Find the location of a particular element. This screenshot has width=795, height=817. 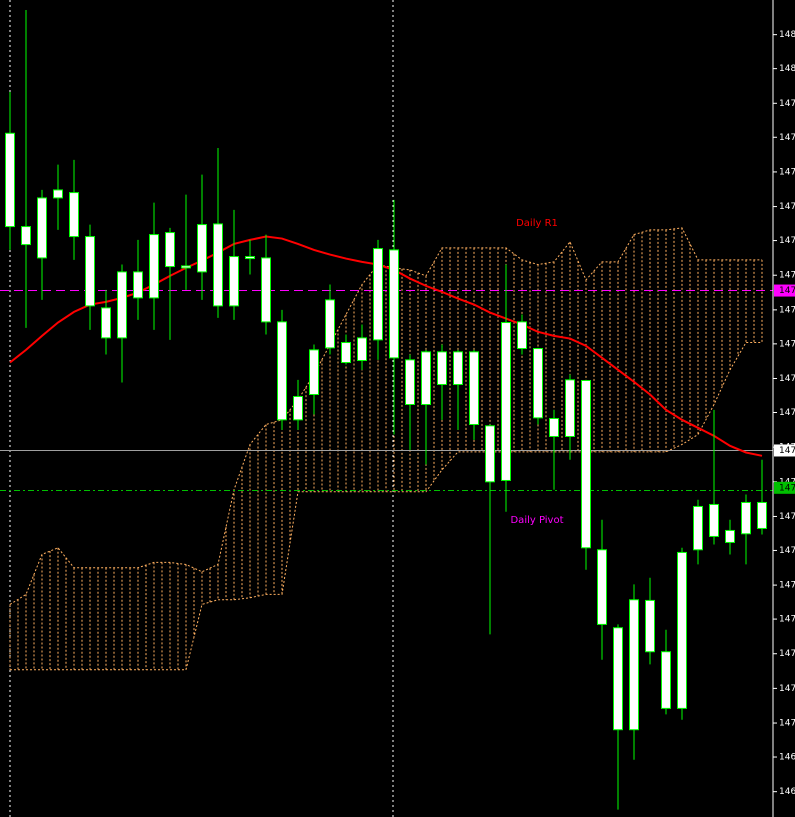

annotation: Daily R1 is located at coordinates (537, 223).